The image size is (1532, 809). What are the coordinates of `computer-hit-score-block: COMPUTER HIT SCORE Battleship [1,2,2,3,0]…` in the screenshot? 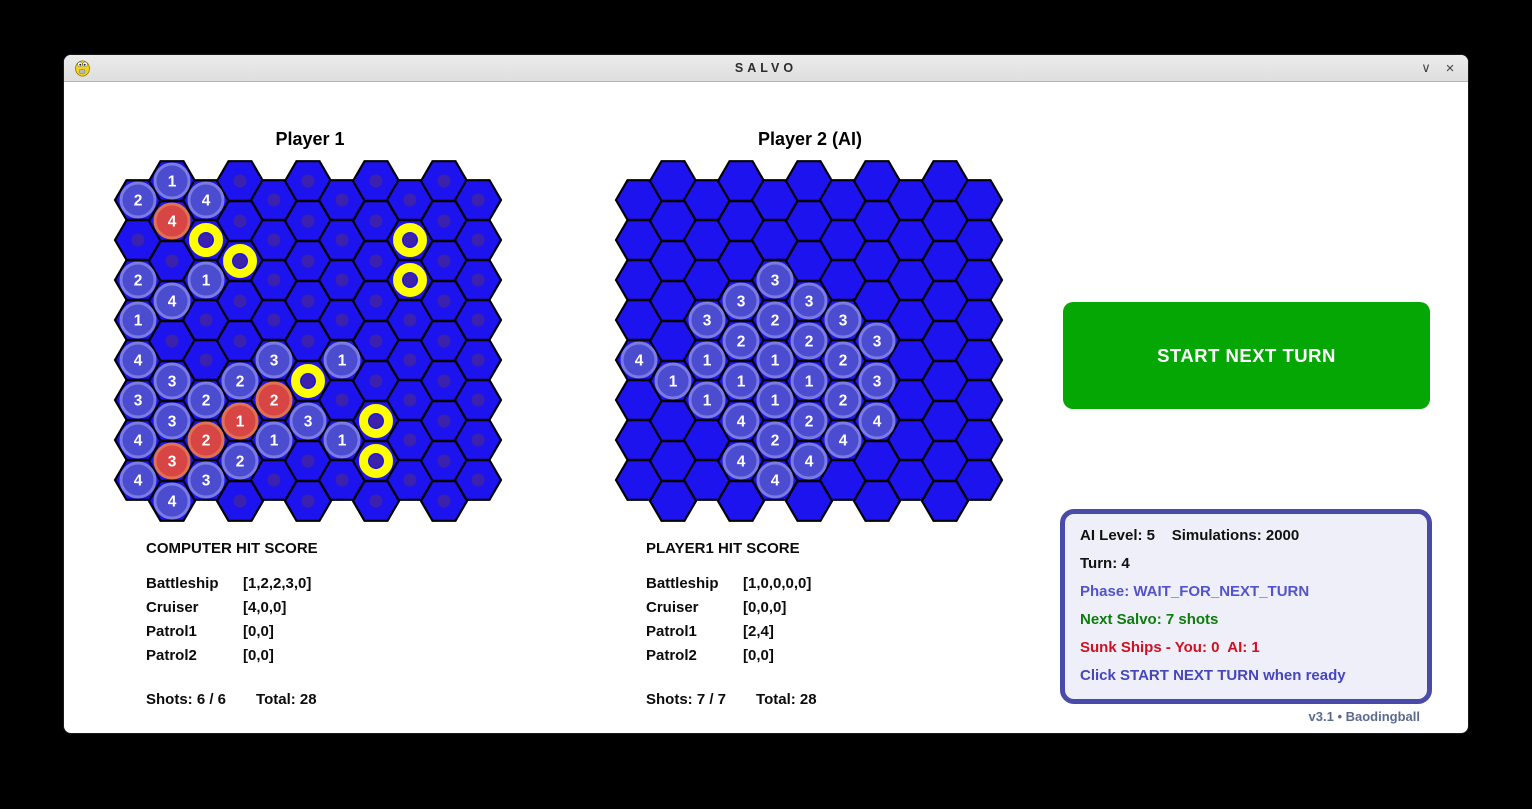 It's located at (232, 624).